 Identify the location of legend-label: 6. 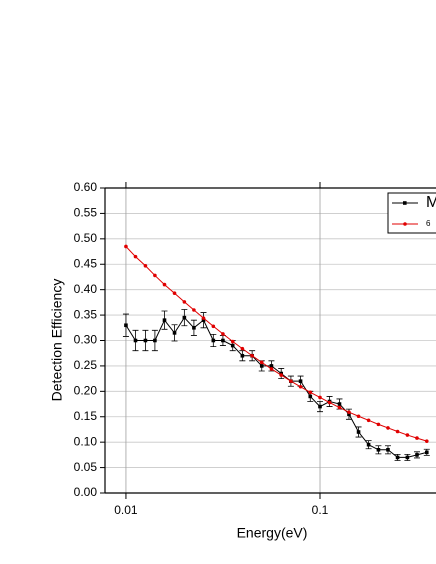
(428, 223).